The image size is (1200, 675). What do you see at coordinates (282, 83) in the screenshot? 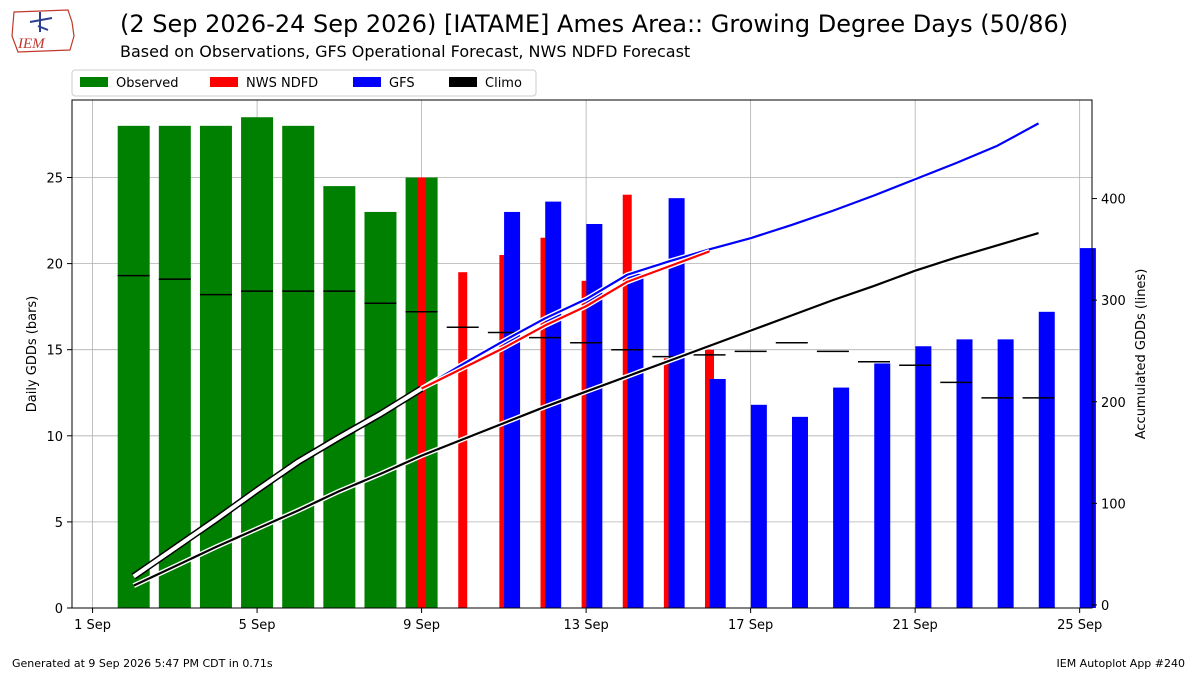
I see `legend-label-ndfd: NWS NDFD` at bounding box center [282, 83].